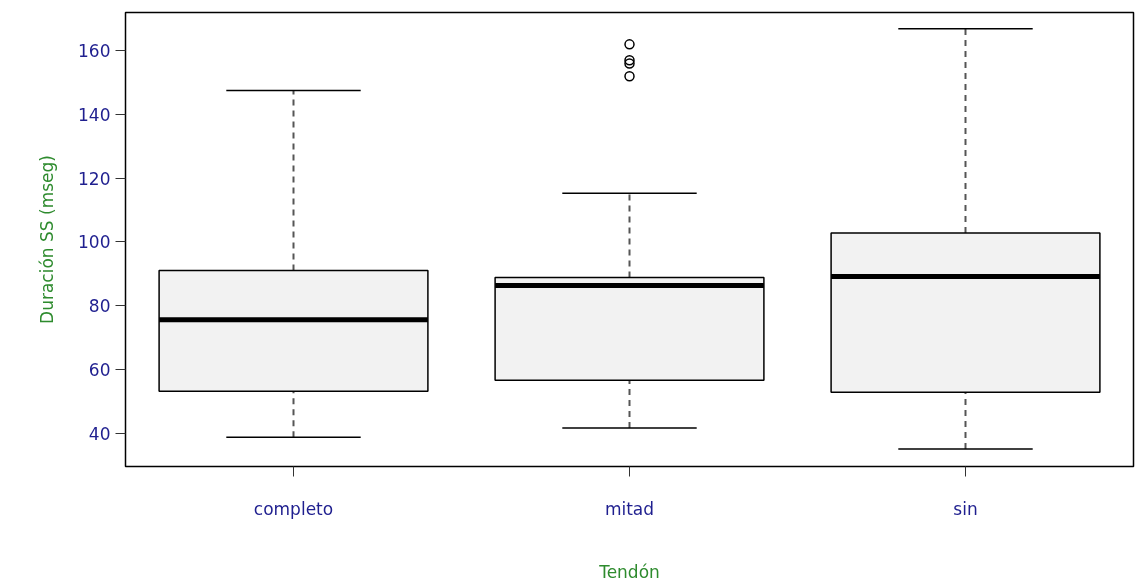  What do you see at coordinates (629, 571) in the screenshot?
I see `x-axis-title: Tendón` at bounding box center [629, 571].